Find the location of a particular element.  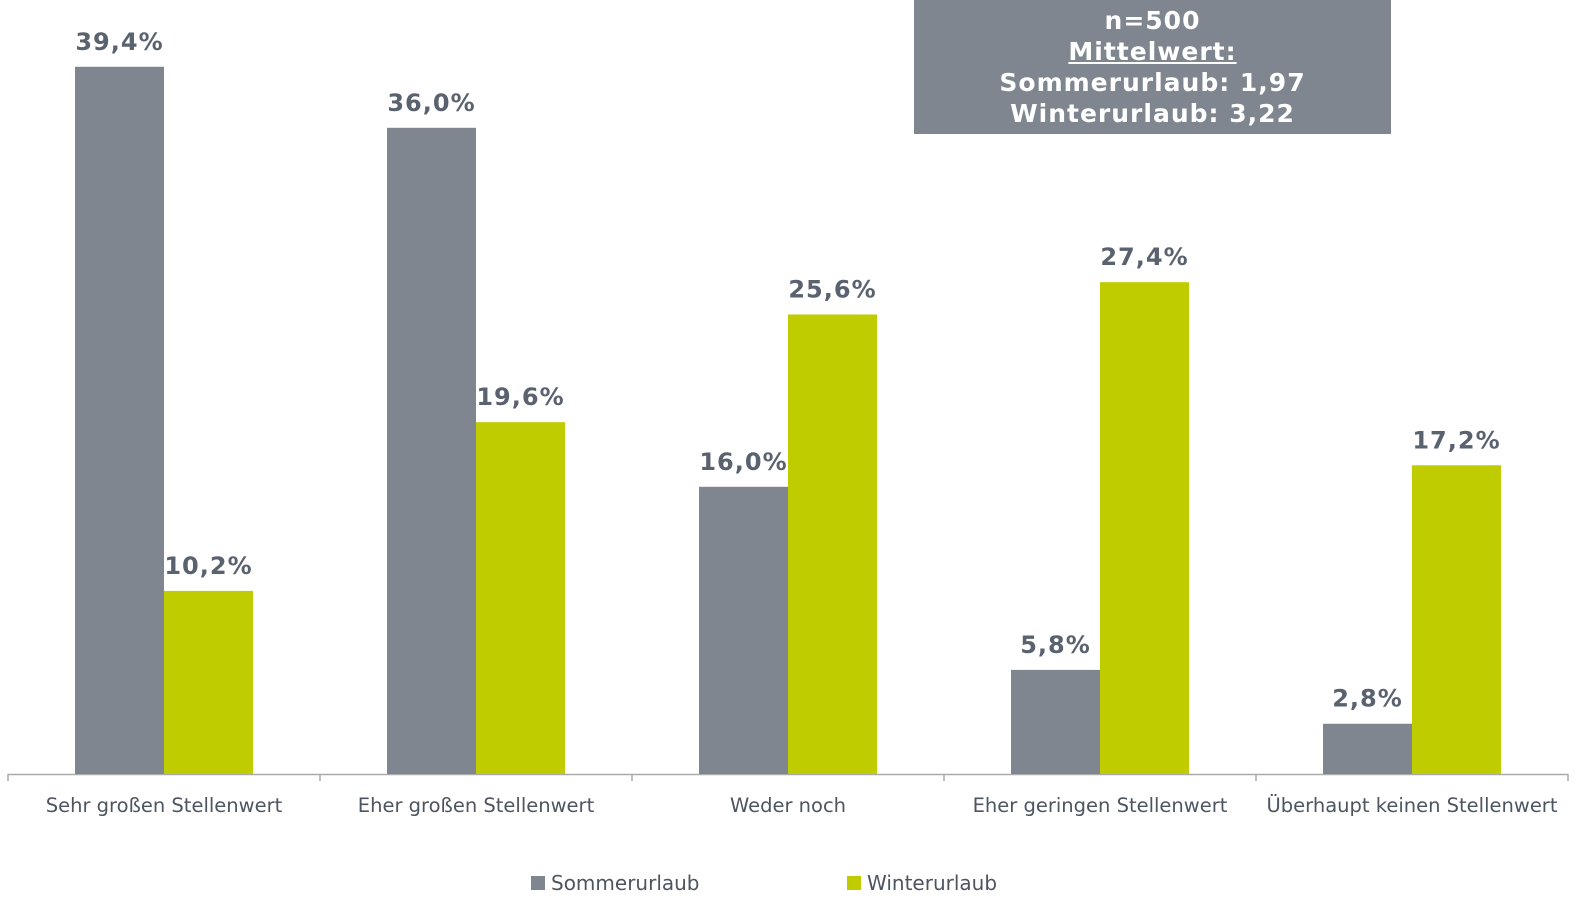

legend-item: Winterurlaub is located at coordinates (922, 883).